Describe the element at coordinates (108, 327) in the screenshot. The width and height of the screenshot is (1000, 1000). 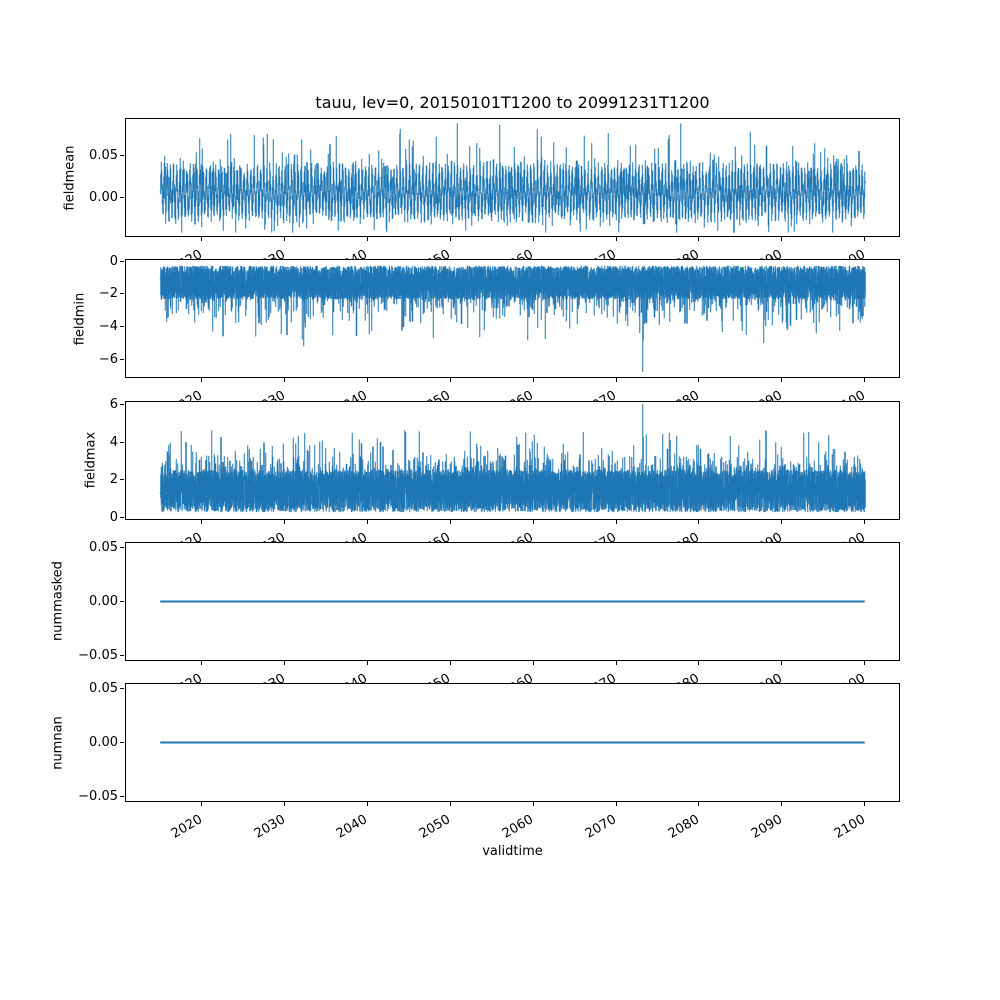
I see `y-tick-label: −4` at that location.